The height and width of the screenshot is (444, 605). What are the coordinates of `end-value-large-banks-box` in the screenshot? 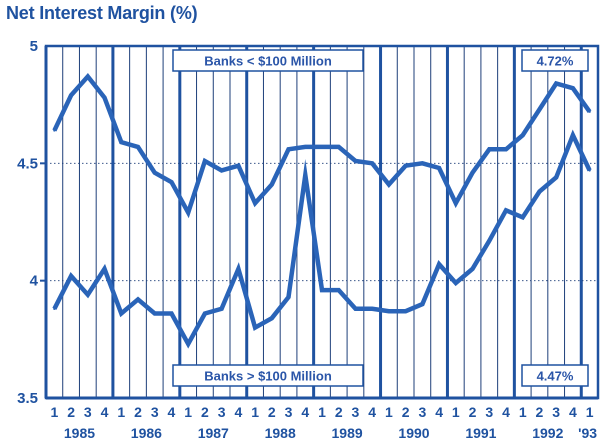 It's located at (555, 375).